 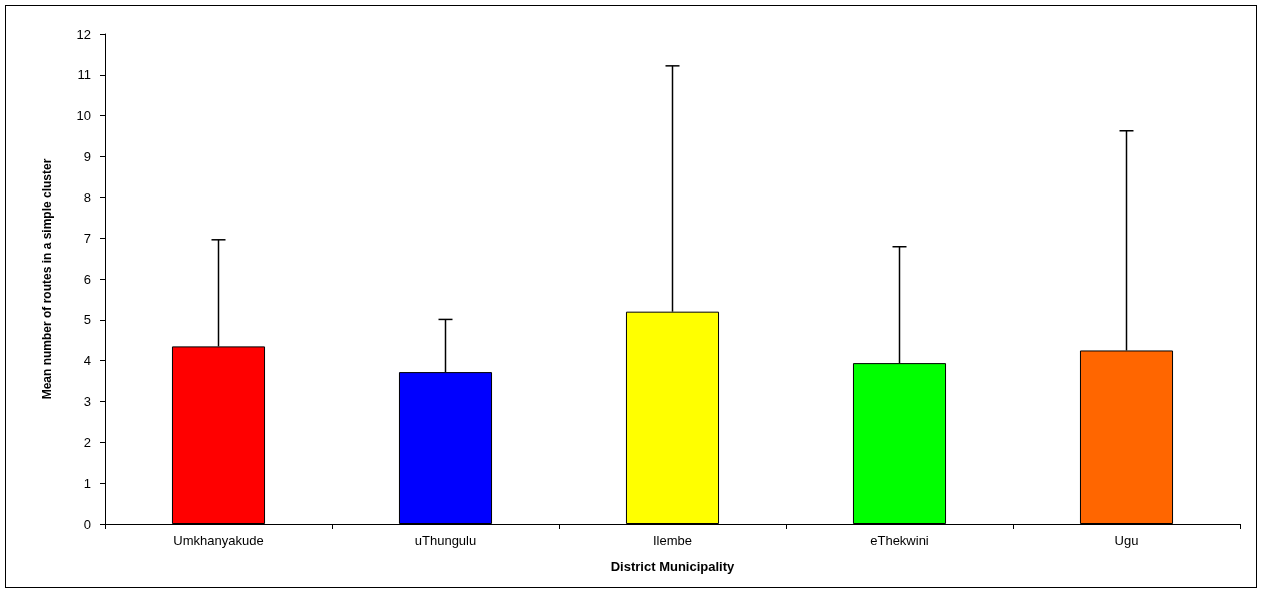 I want to click on x-axis-title: District Municipality, so click(x=673, y=566).